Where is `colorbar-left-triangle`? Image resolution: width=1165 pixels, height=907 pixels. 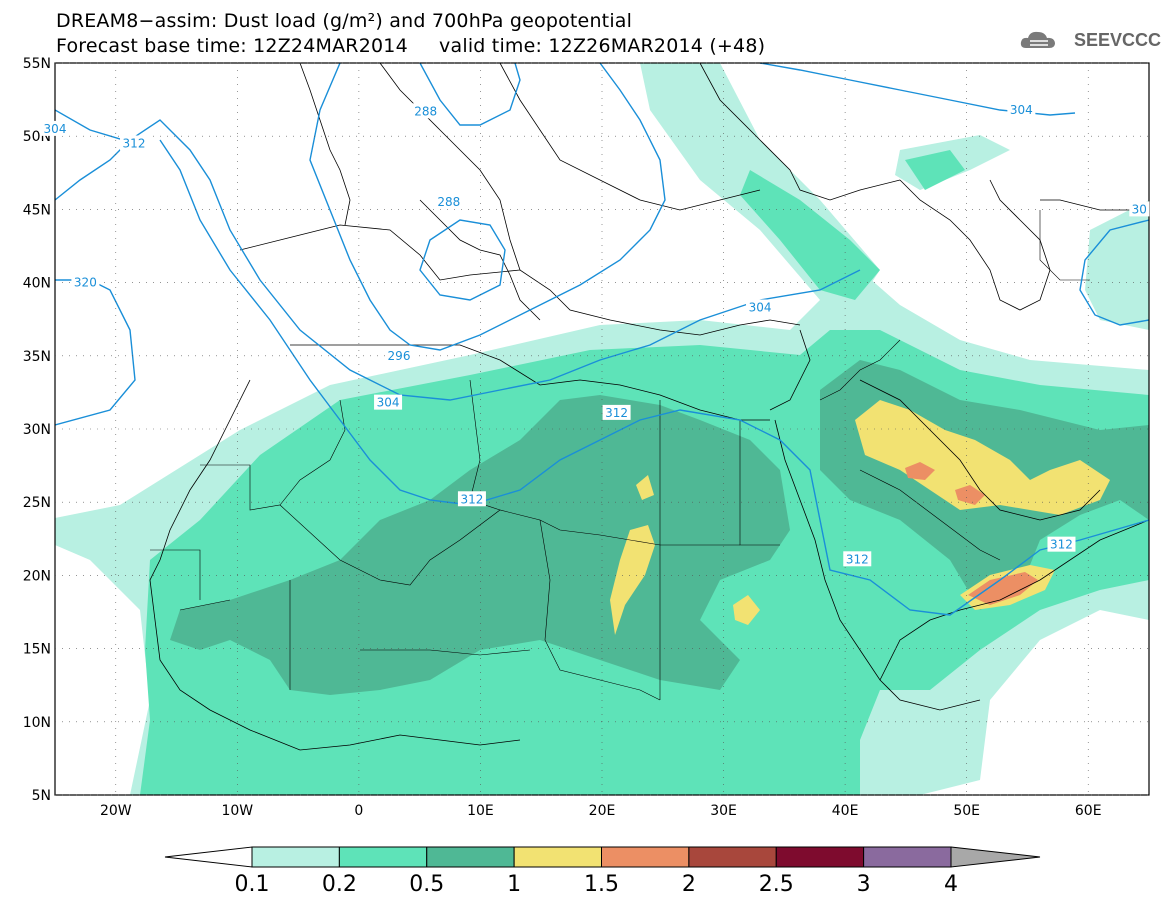
colorbar-left-triangle is located at coordinates (208, 857).